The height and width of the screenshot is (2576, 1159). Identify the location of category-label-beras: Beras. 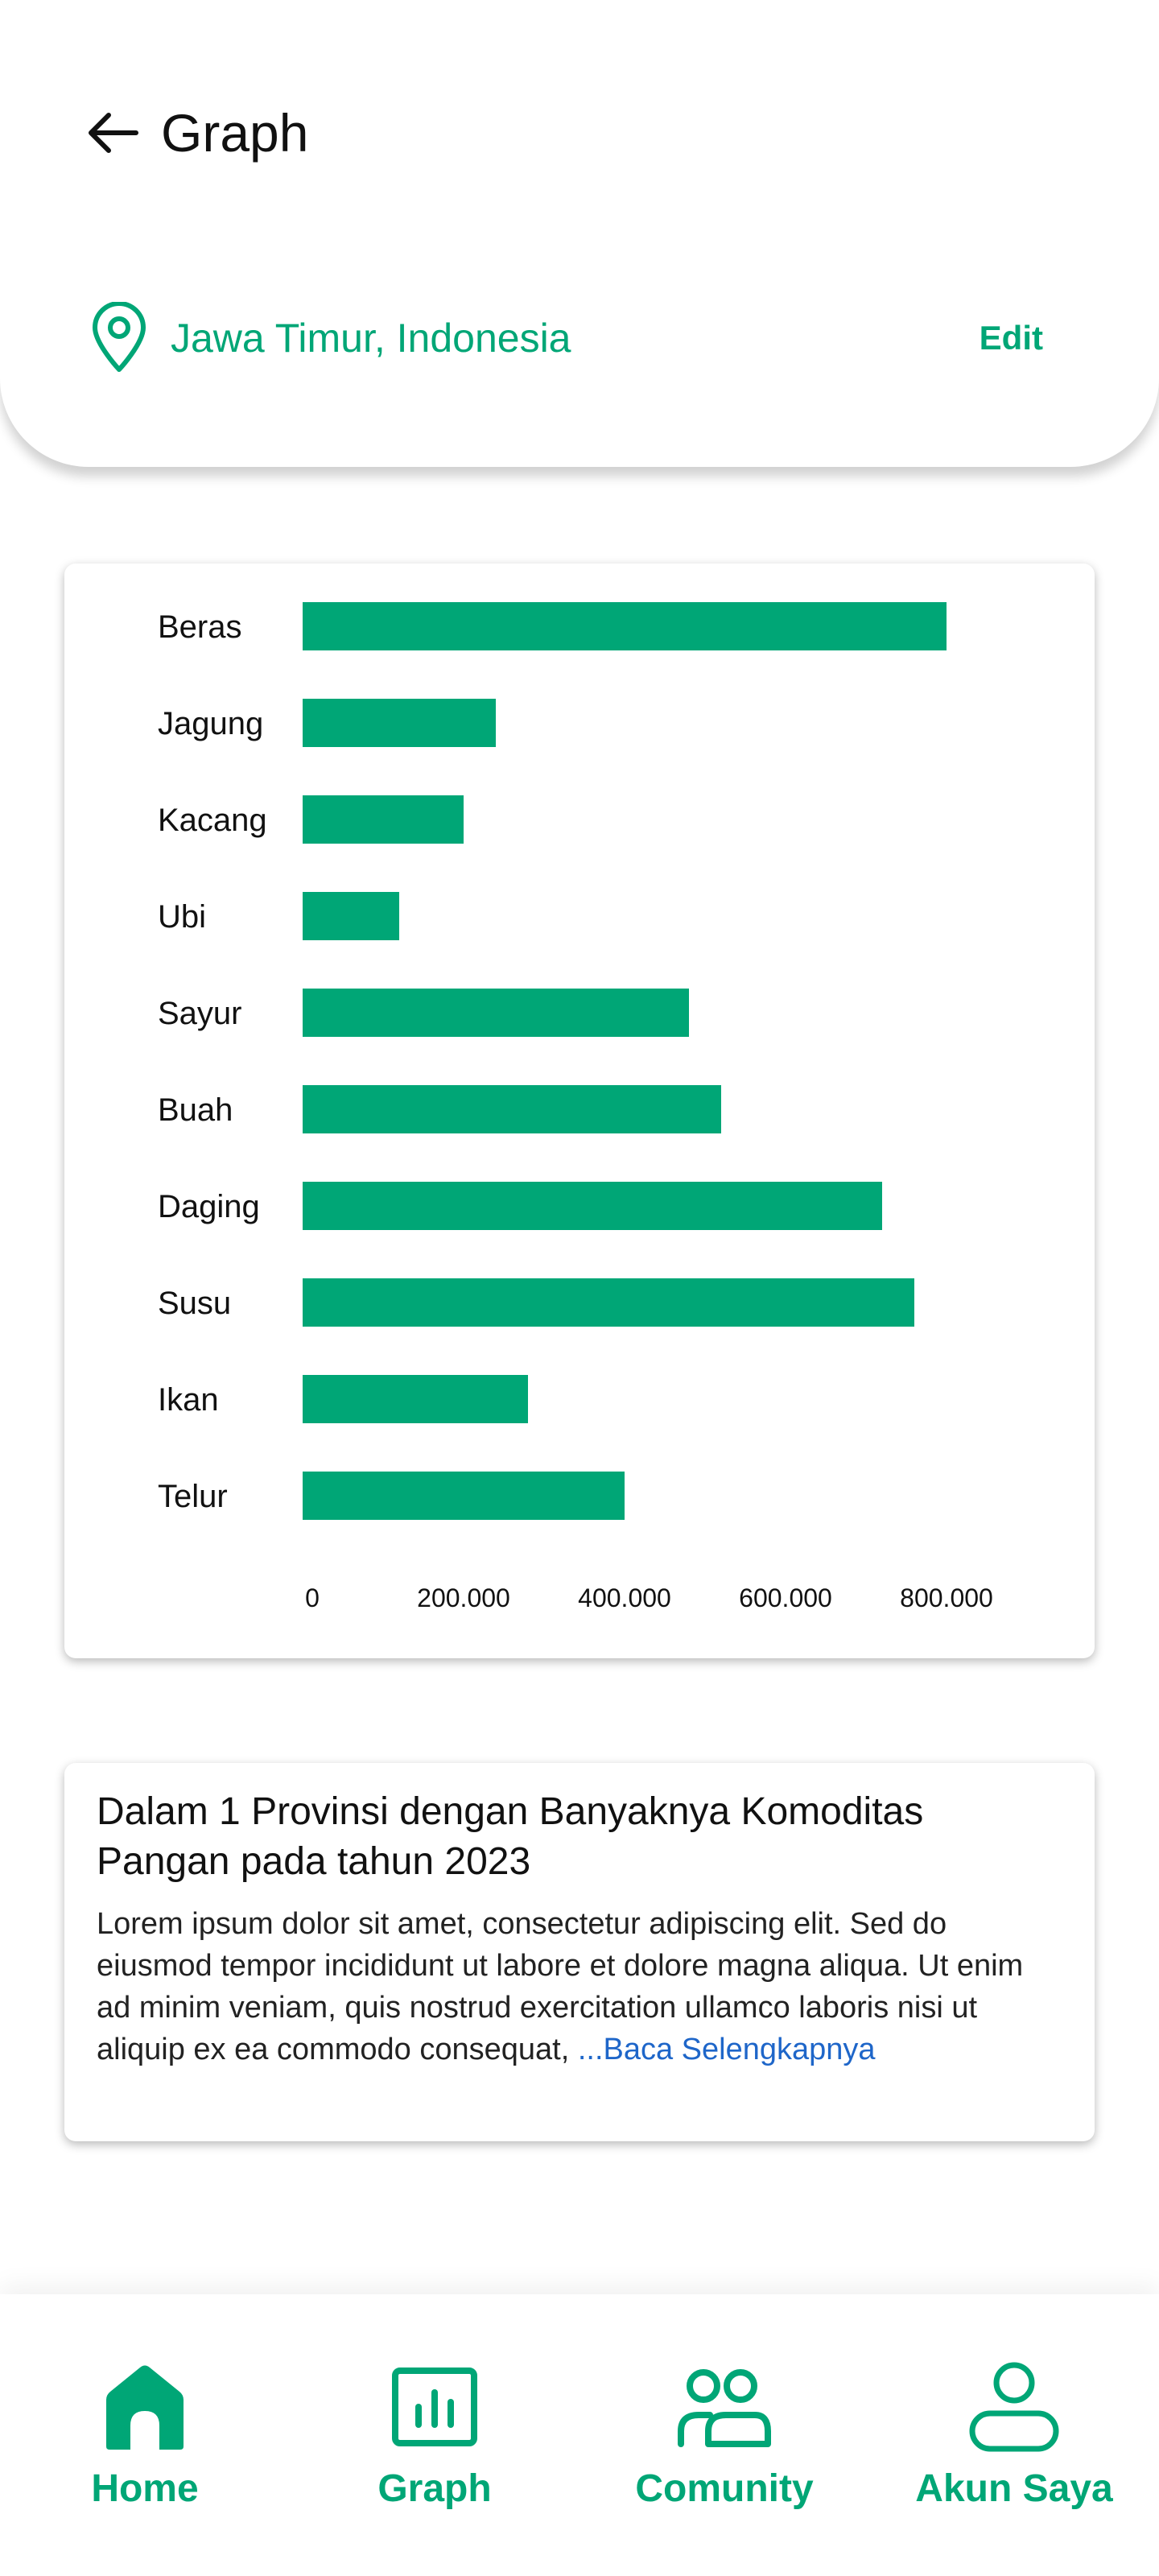
(200, 627).